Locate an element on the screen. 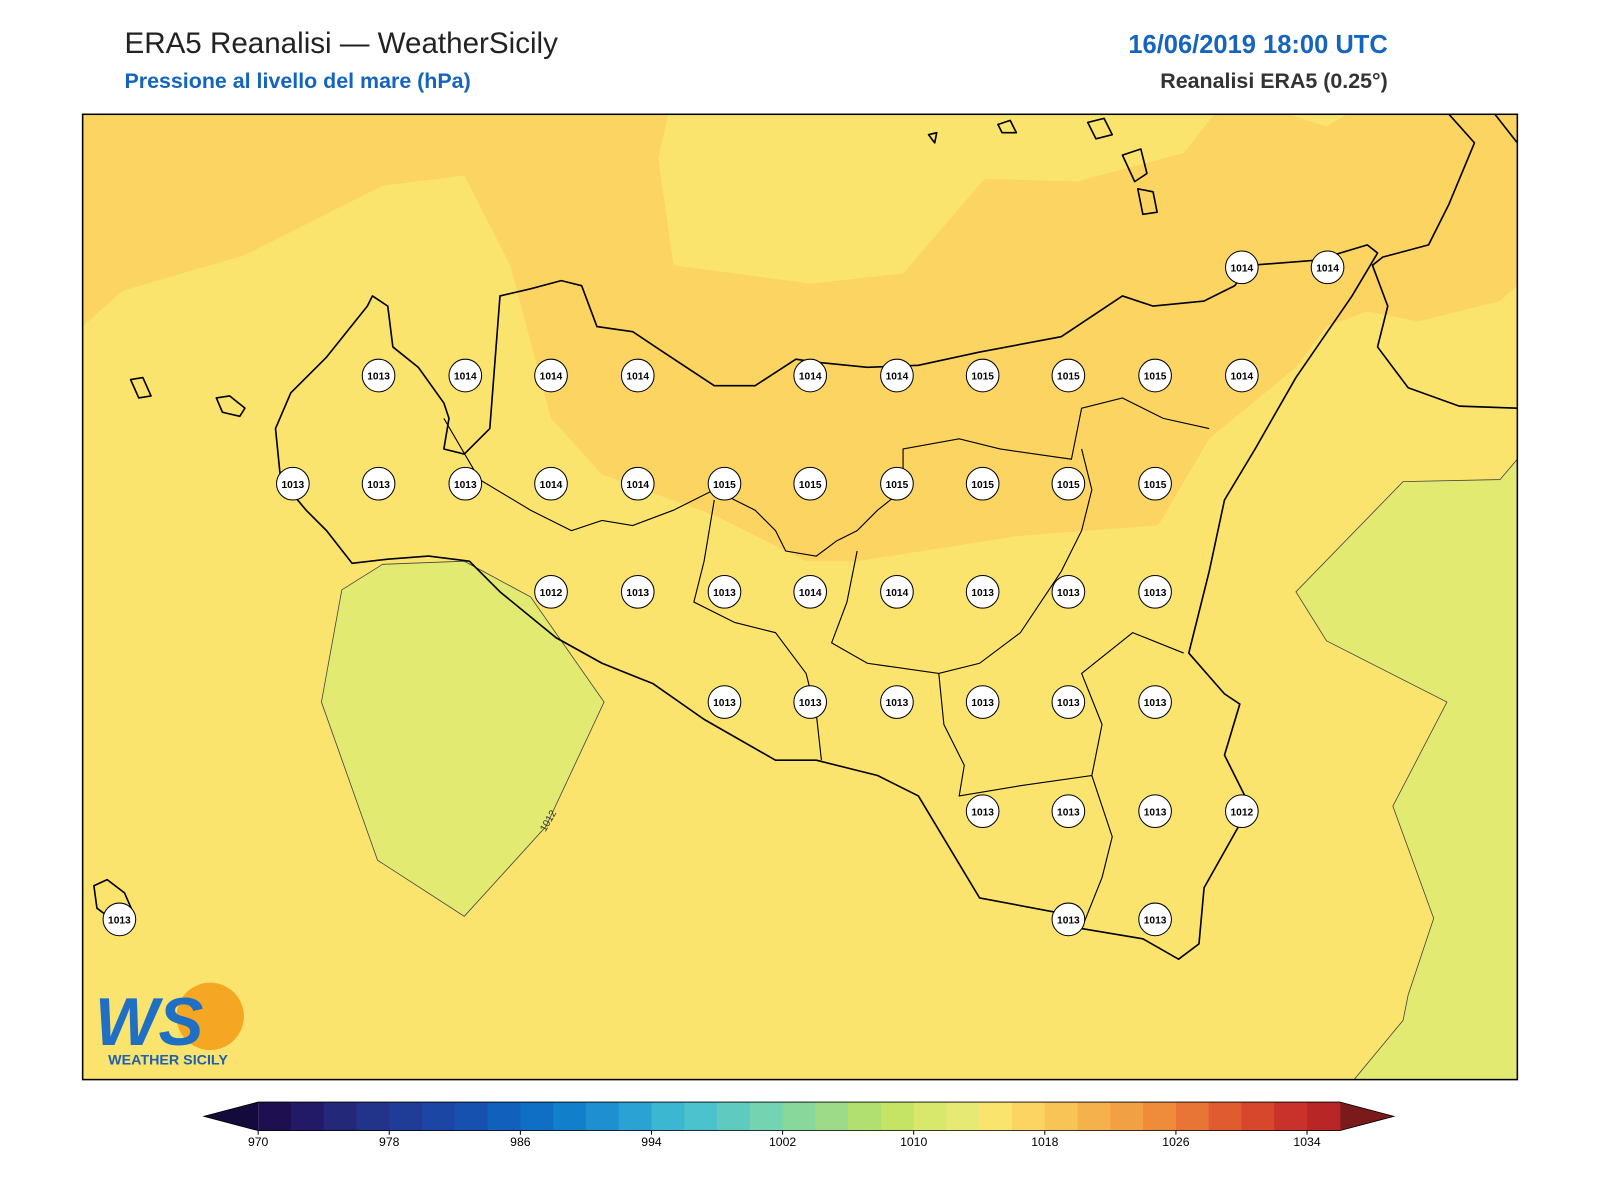 The image size is (1600, 1200). logo-text: WEATHER SICILY is located at coordinates (168, 1060).